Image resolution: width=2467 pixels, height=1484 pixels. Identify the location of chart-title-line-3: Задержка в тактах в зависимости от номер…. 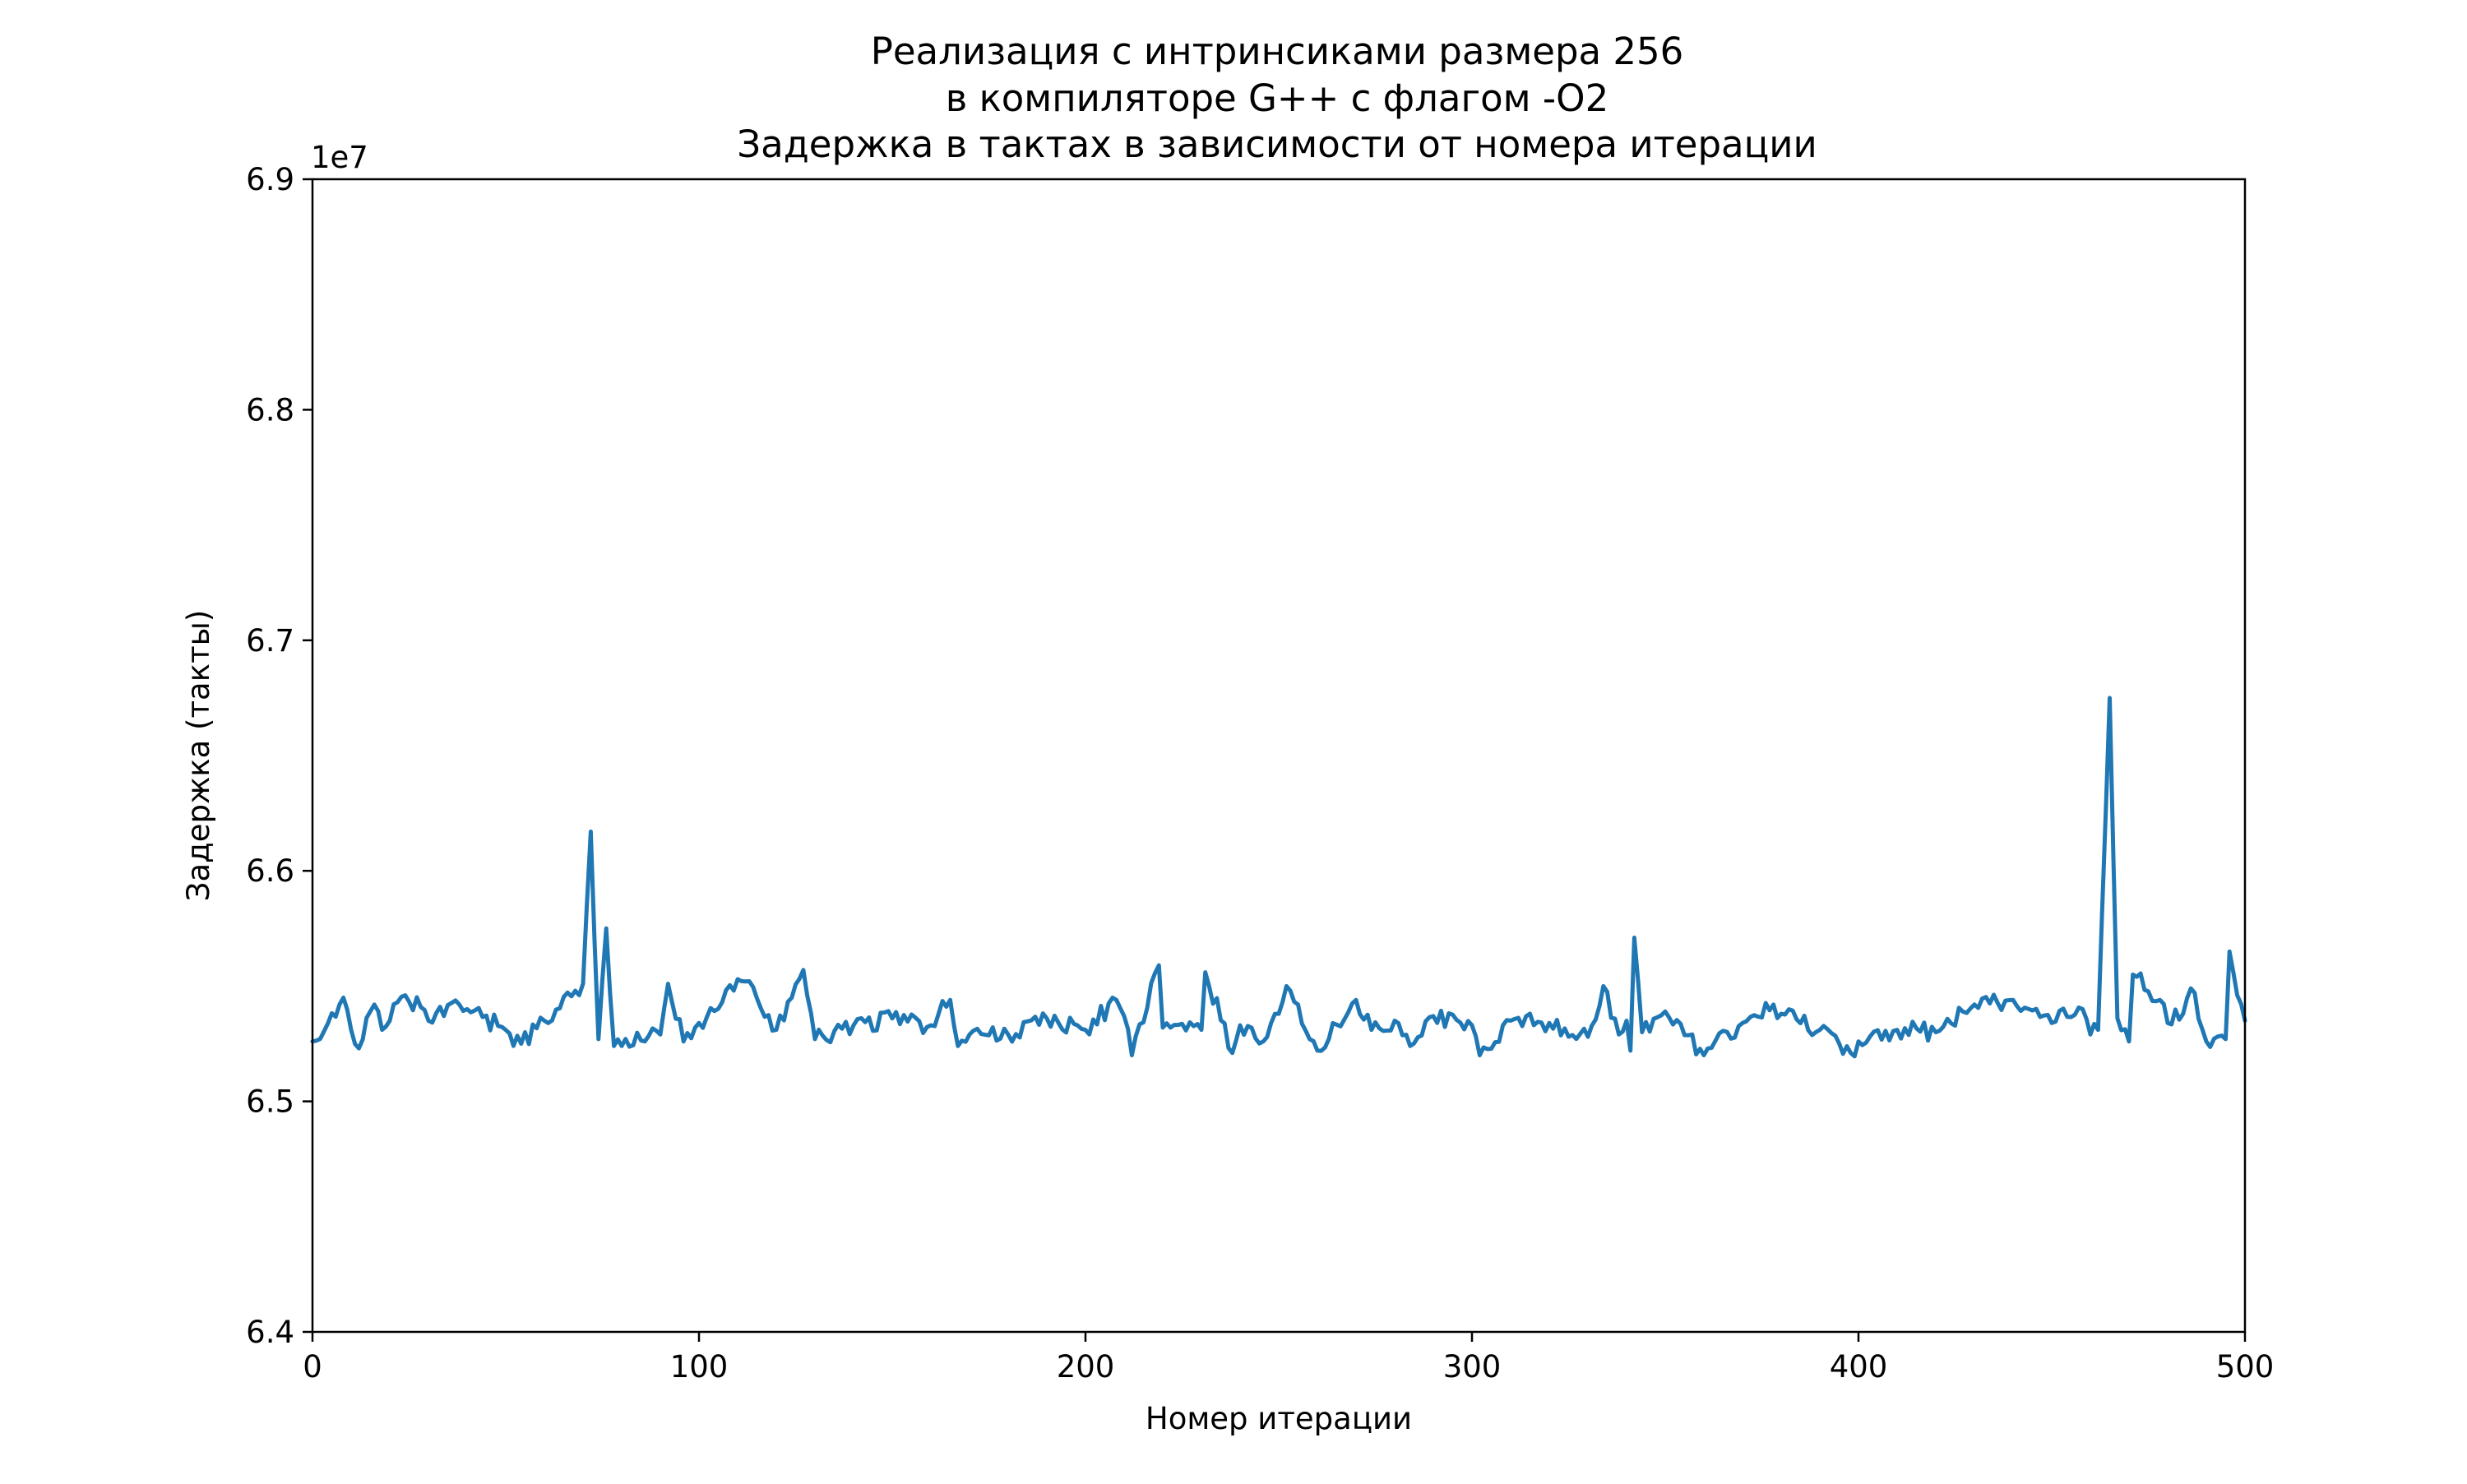
(1277, 144).